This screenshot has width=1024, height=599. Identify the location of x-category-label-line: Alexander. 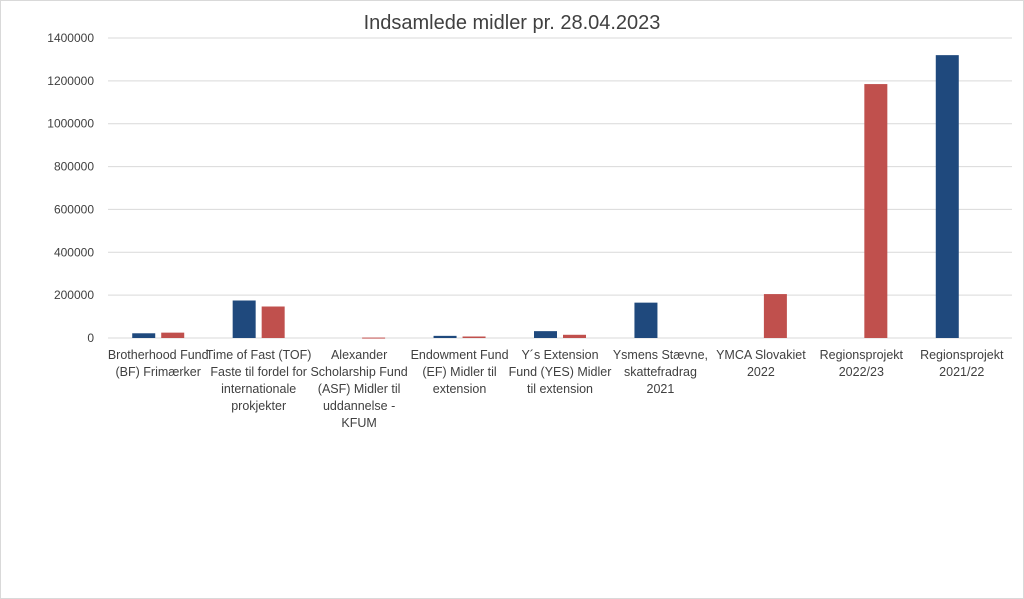
(359, 355).